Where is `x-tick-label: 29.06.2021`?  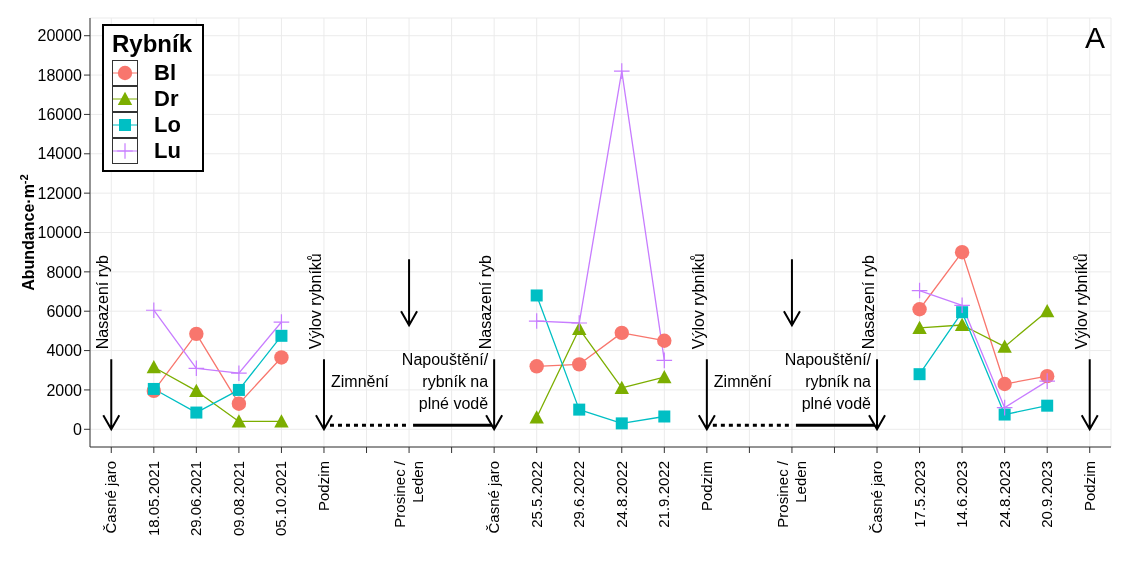 x-tick-label: 29.06.2021 is located at coordinates (196, 499).